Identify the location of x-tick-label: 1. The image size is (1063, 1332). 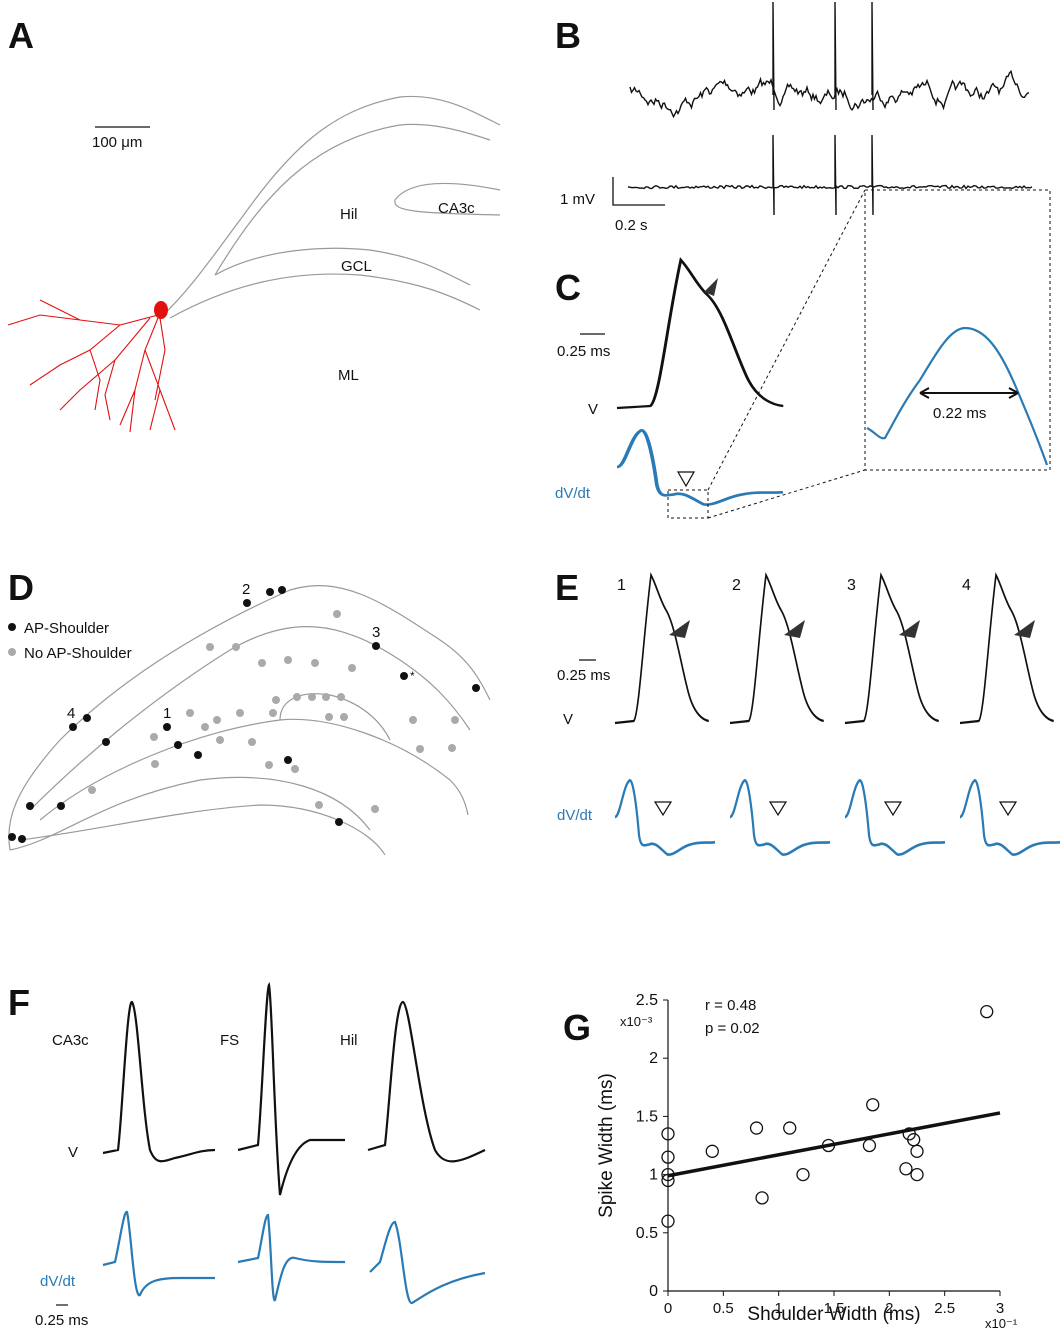
(778, 1308).